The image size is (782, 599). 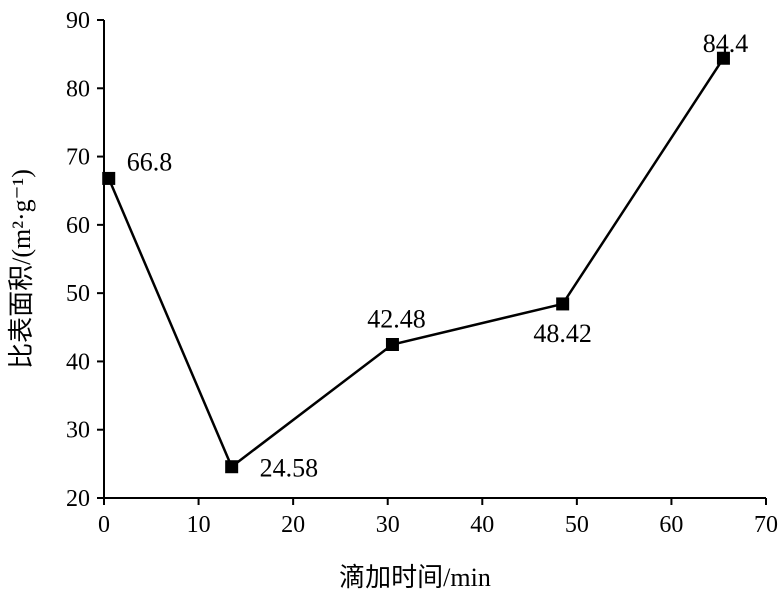 I want to click on x-tick-label: 60, so click(x=671, y=525).